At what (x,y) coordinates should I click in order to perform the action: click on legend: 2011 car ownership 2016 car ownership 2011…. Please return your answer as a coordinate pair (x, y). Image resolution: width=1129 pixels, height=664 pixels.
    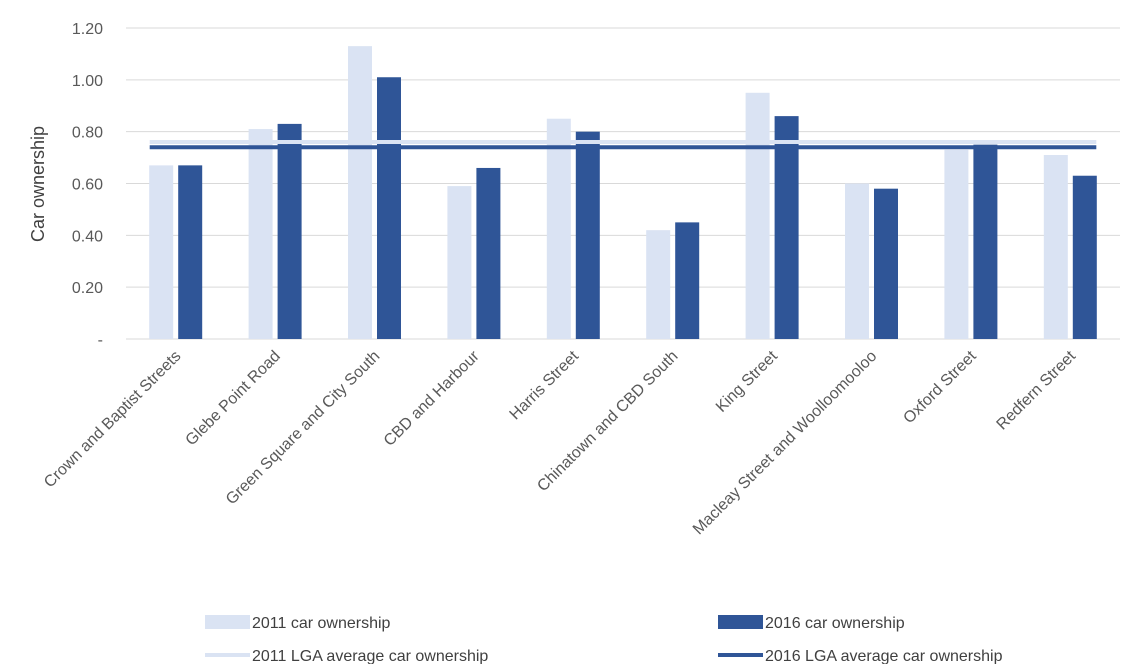
    Looking at the image, I should click on (604, 639).